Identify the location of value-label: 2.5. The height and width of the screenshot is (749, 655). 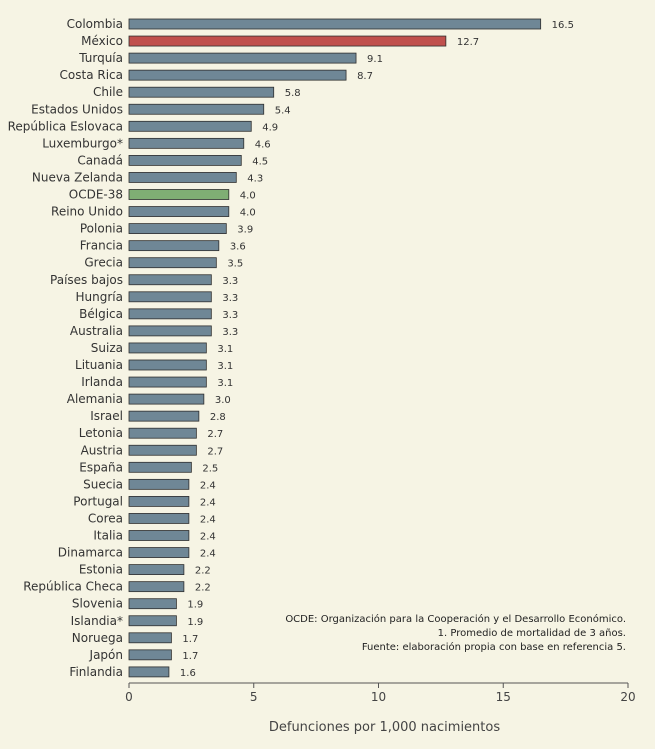
(210, 468).